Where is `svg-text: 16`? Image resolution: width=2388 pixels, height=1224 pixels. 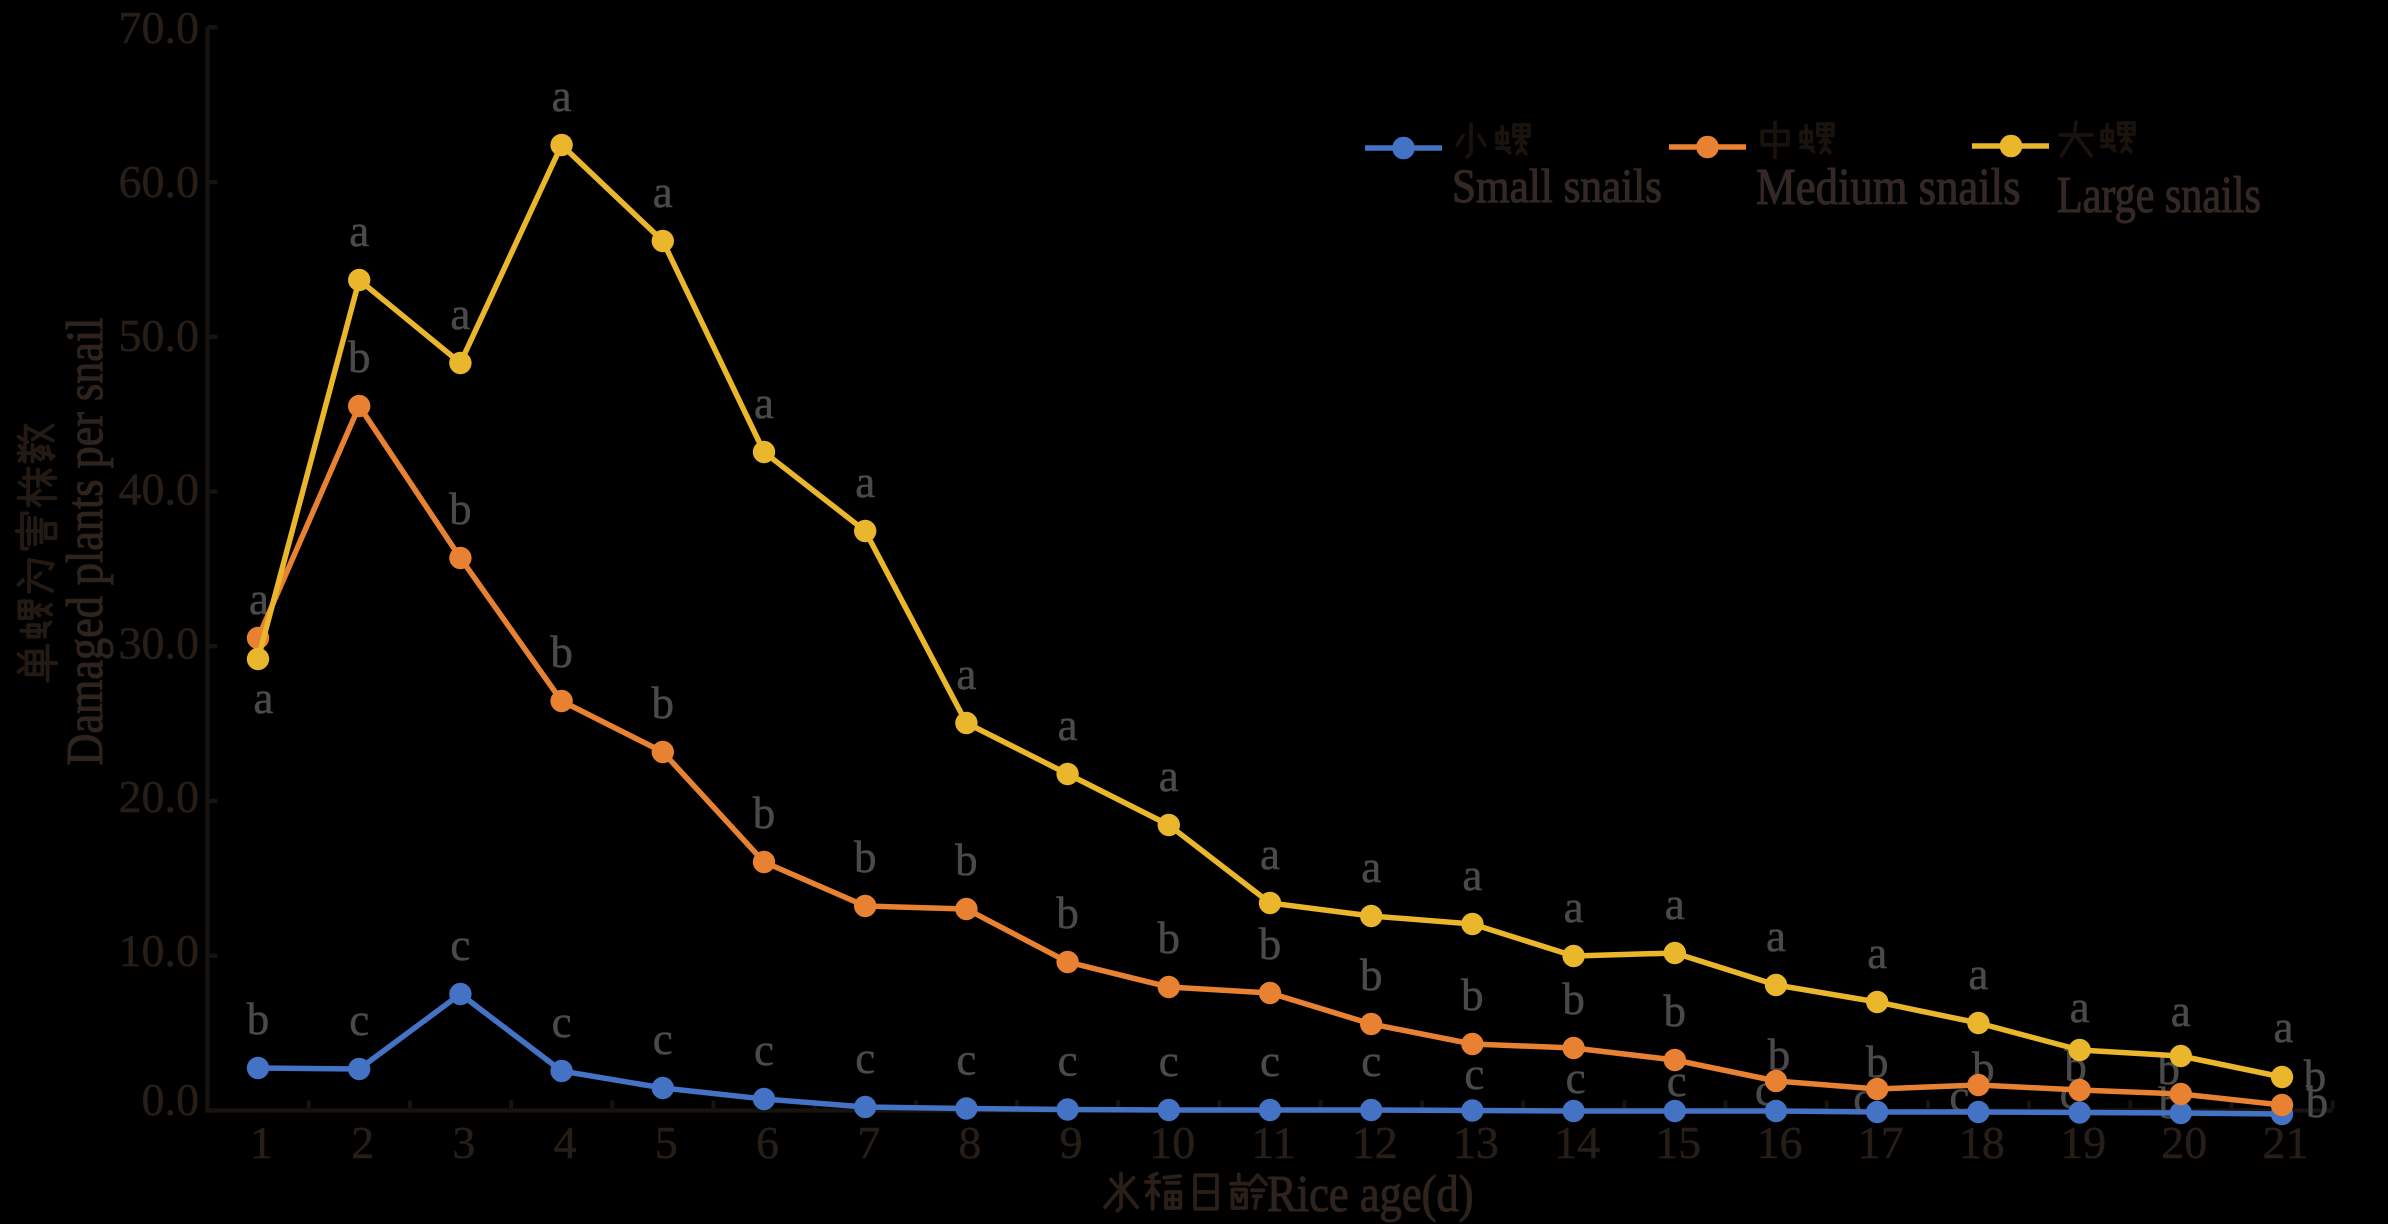
svg-text: 16 is located at coordinates (1780, 1142).